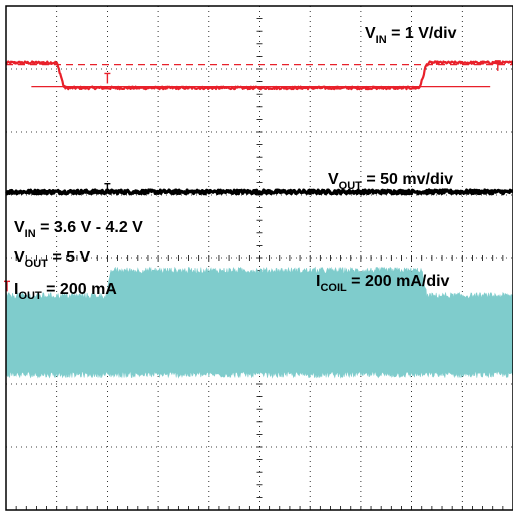  I want to click on vout-scale-label: VOUT = 50 mv/div, so click(390, 181).